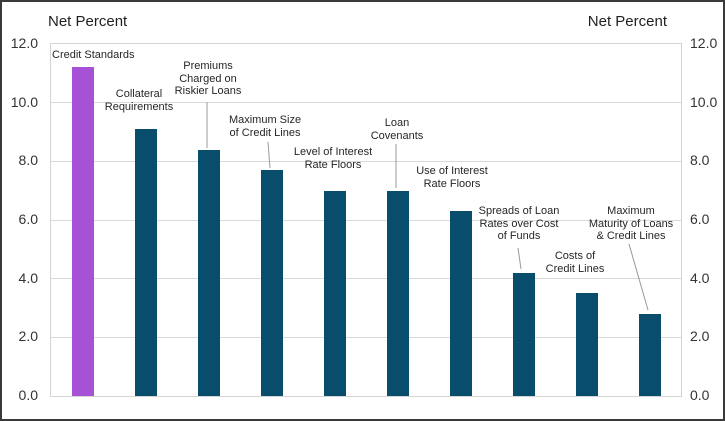 Image resolution: width=725 pixels, height=421 pixels. What do you see at coordinates (700, 160) in the screenshot?
I see `y-tick-right-8.0: 8.0` at bounding box center [700, 160].